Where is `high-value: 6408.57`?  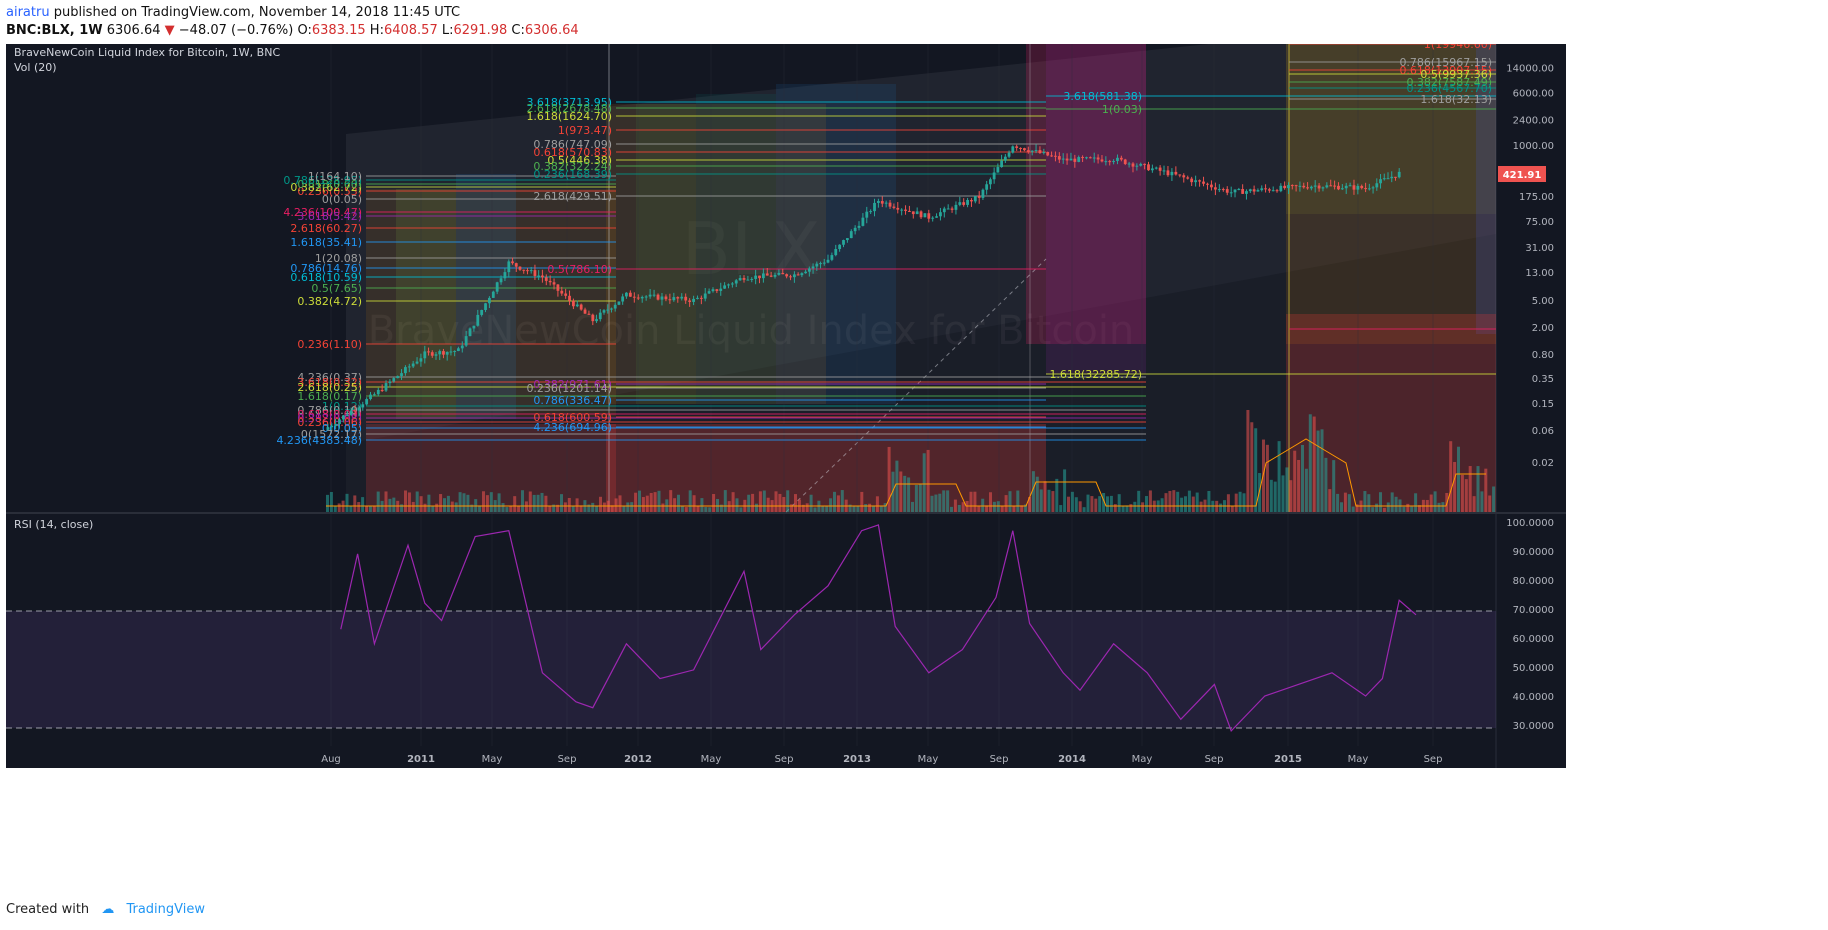 high-value: 6408.57 is located at coordinates (410, 30).